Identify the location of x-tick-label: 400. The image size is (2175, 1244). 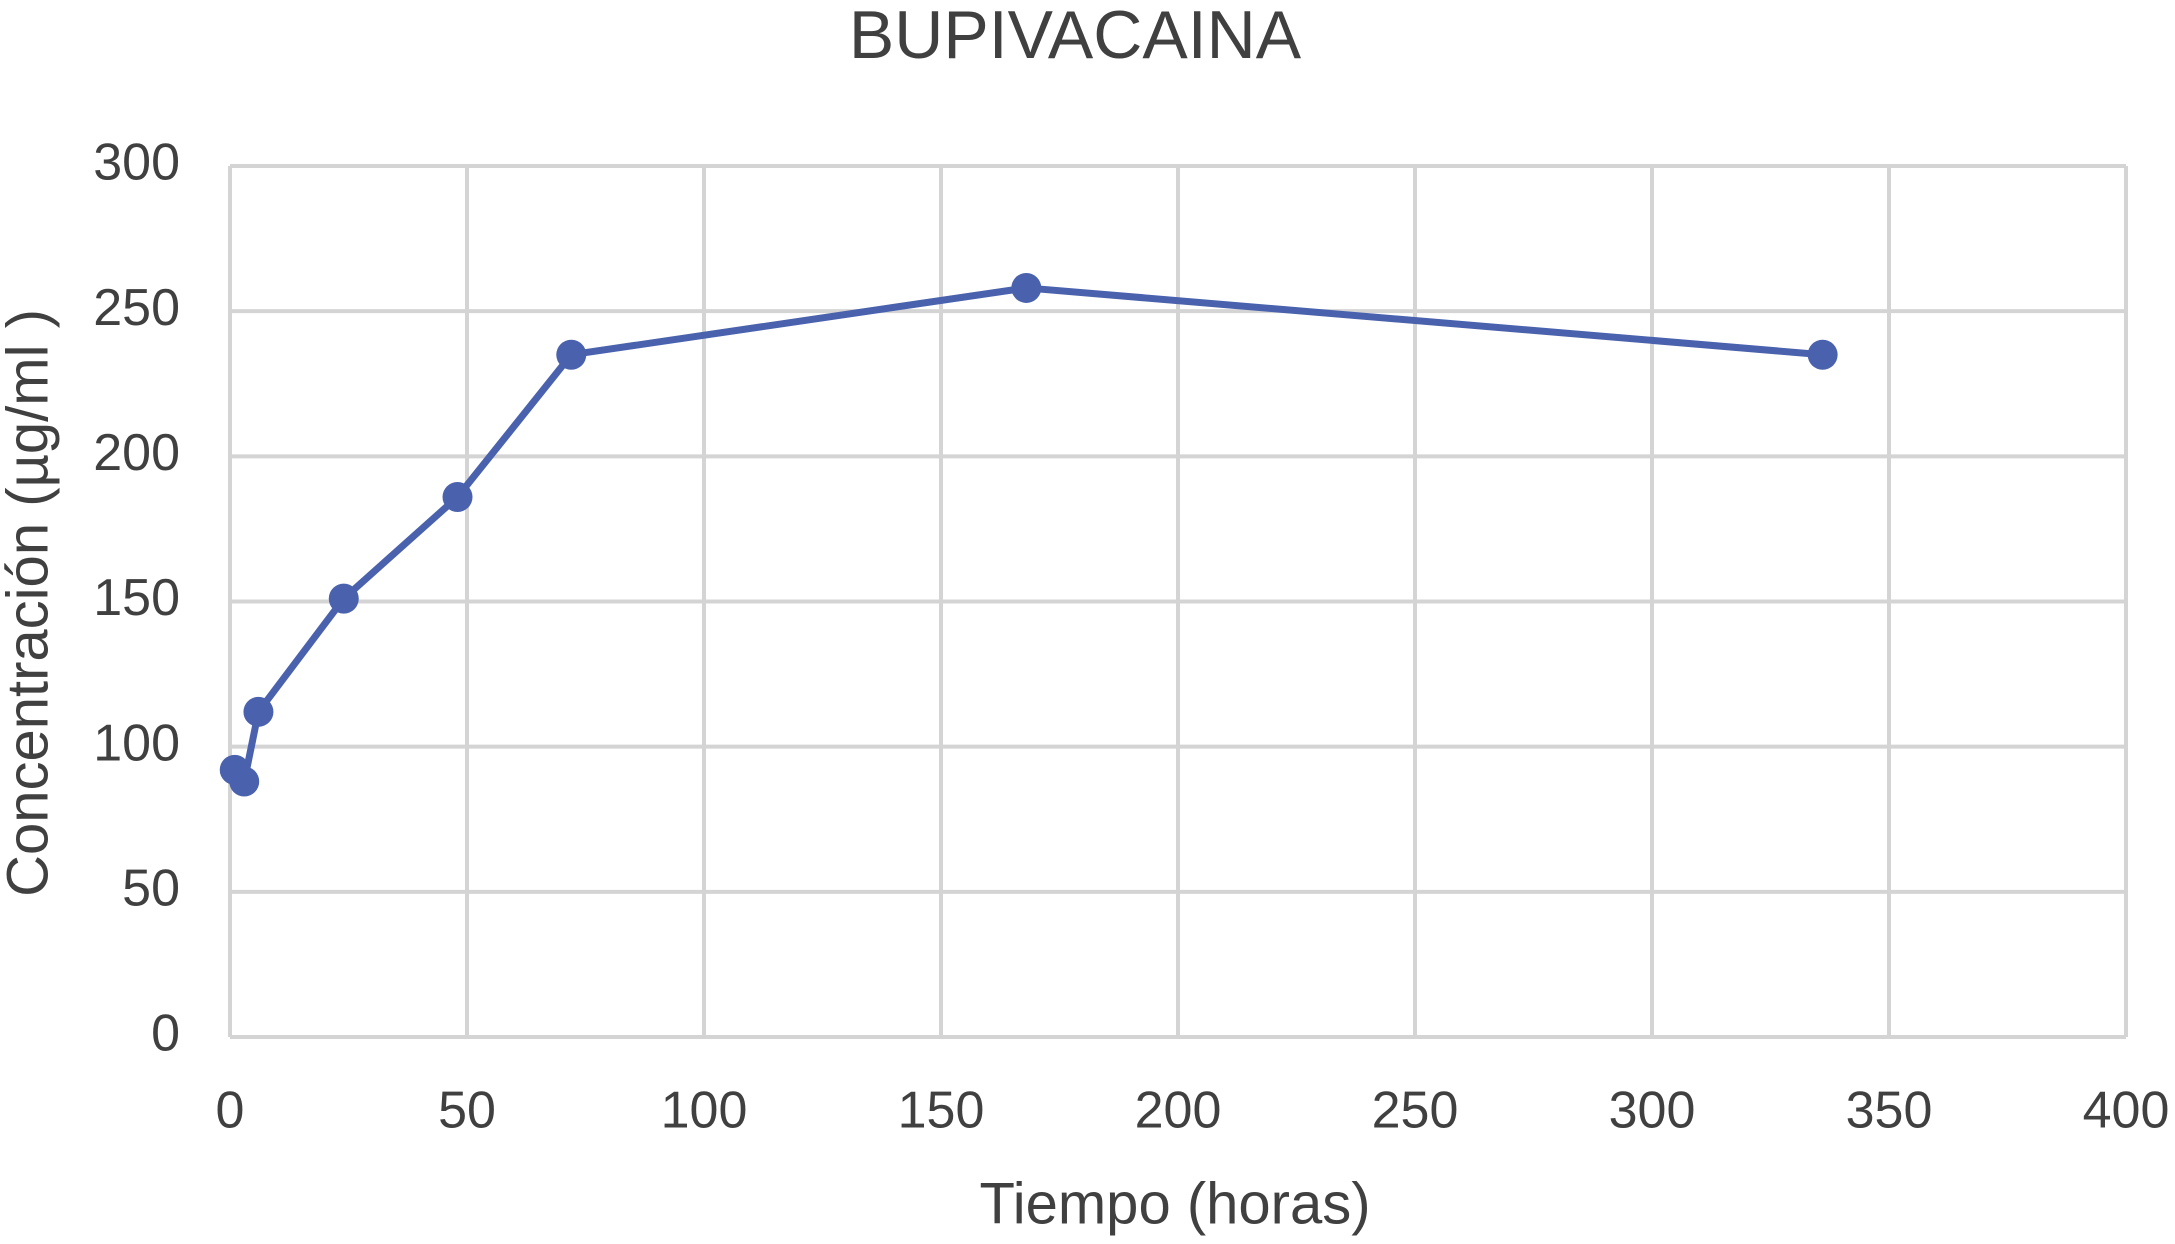
(2126, 1111).